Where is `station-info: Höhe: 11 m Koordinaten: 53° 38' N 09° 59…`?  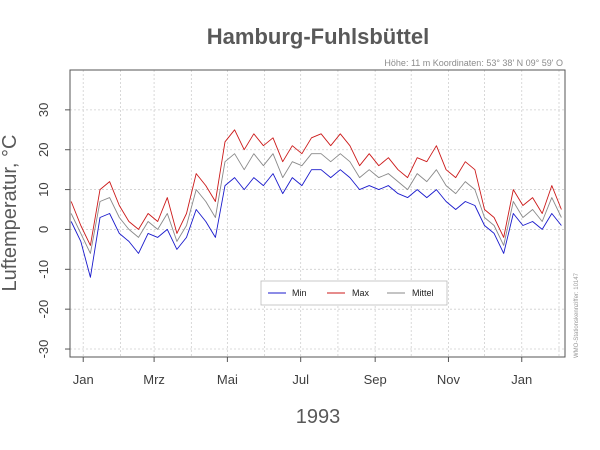 station-info: Höhe: 11 m Koordinaten: 53° 38' N 09° 59… is located at coordinates (473, 63).